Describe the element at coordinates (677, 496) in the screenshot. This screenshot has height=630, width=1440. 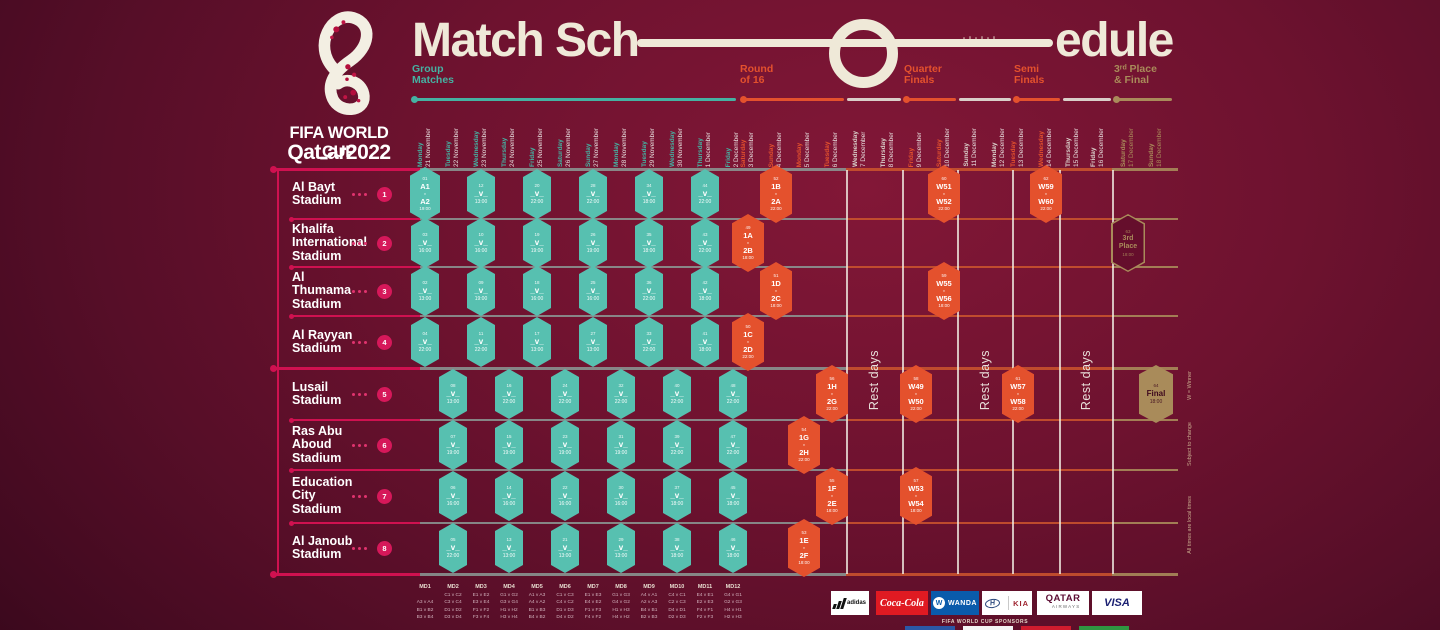
I see `match-badge-37: 37 _v_ 18:00` at that location.